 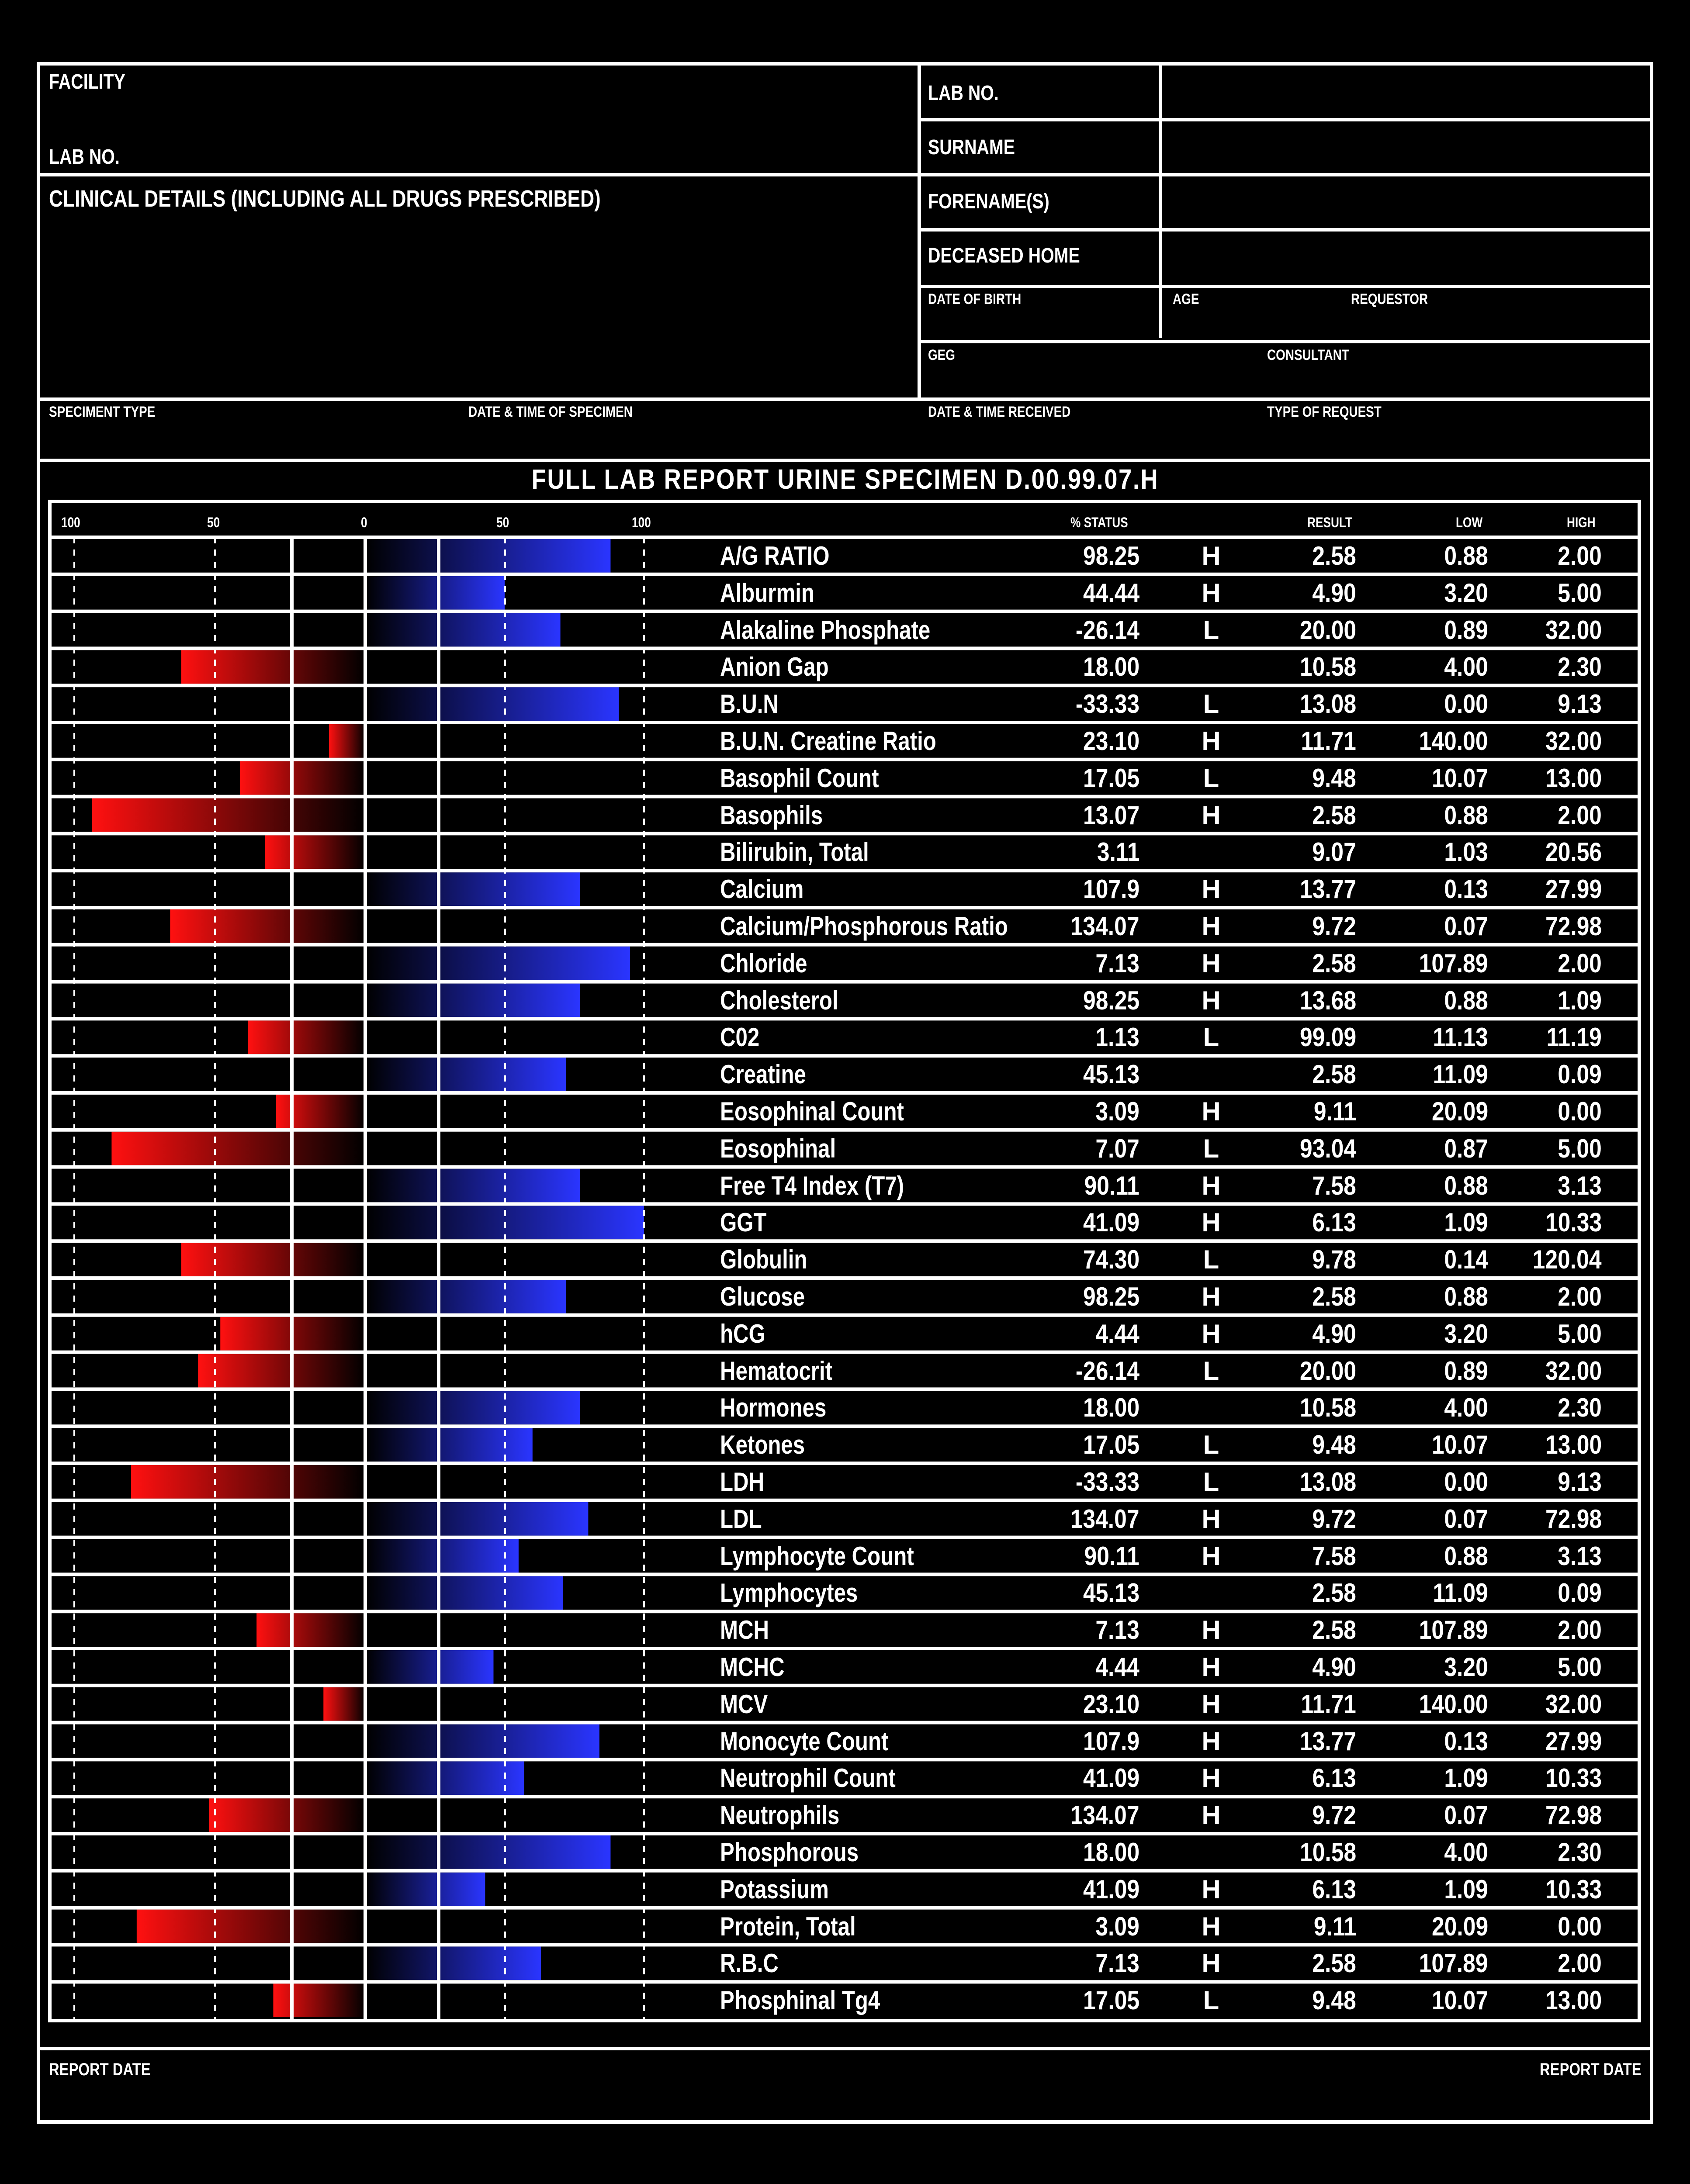 I want to click on test-name: LDL, so click(x=741, y=1519).